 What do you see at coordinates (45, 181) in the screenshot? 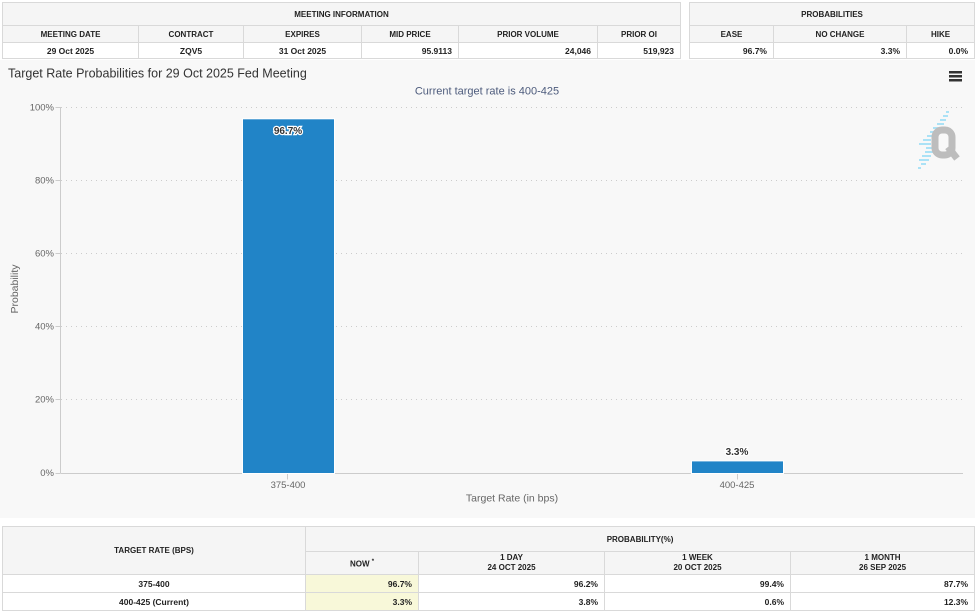
I see `svg-text: 80%` at bounding box center [45, 181].